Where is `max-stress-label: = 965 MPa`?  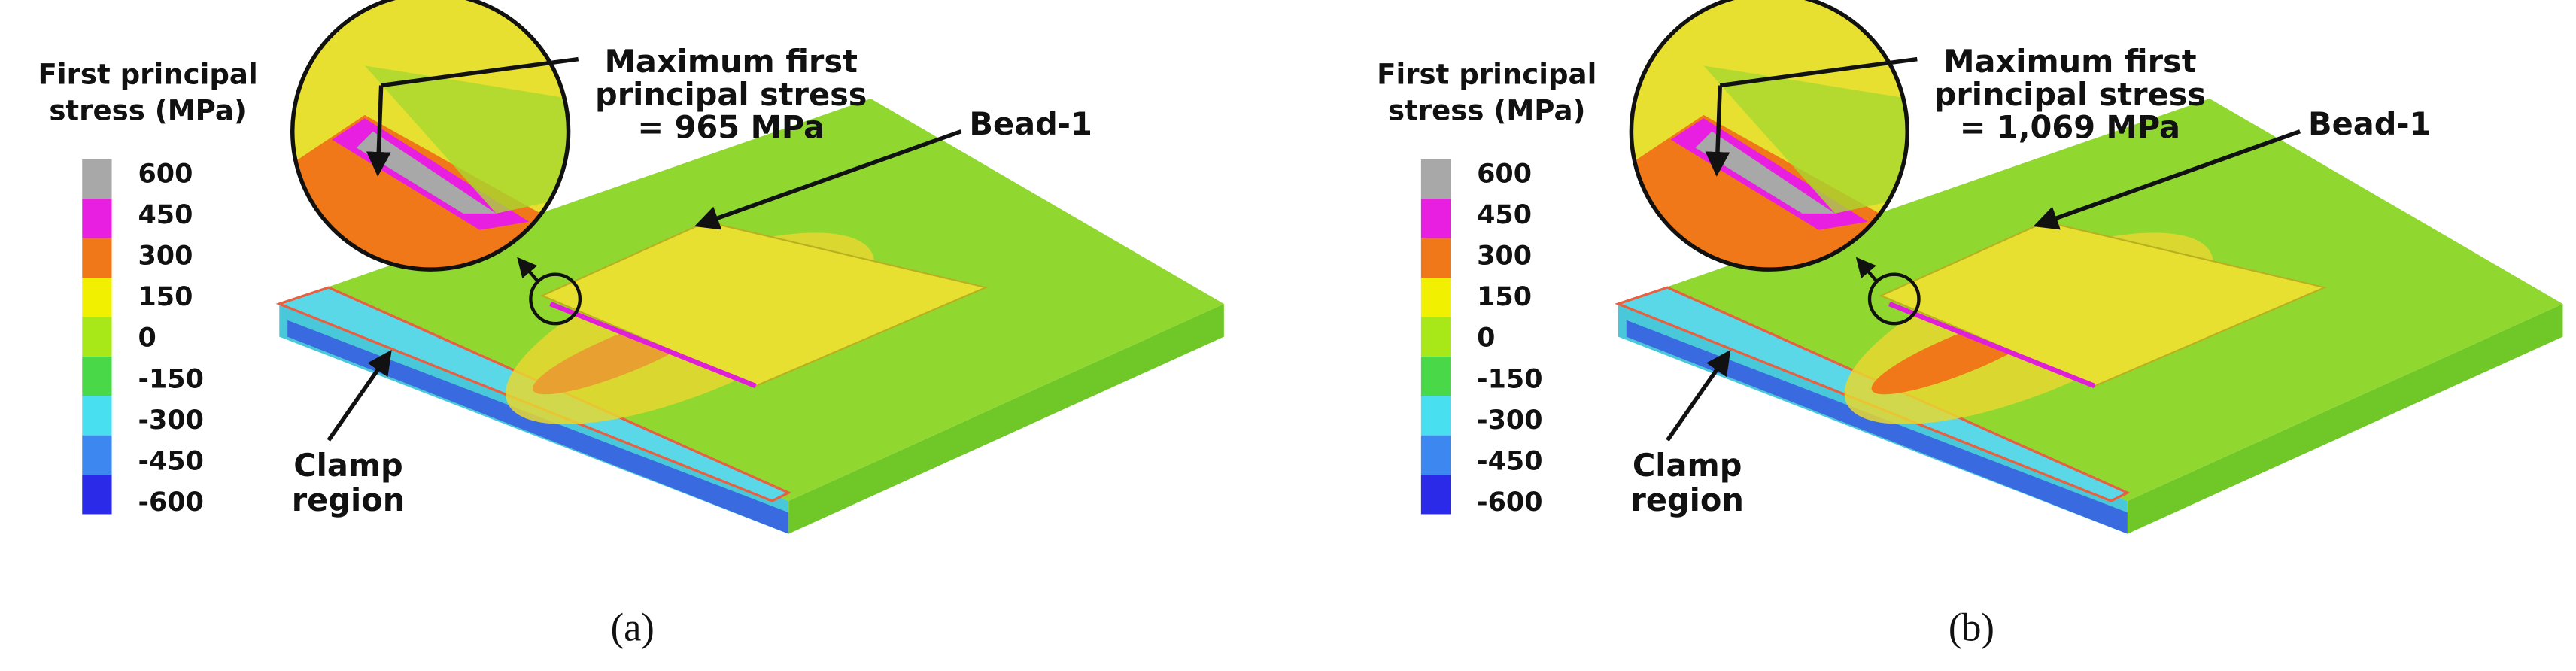
max-stress-label: = 965 MPa is located at coordinates (731, 126).